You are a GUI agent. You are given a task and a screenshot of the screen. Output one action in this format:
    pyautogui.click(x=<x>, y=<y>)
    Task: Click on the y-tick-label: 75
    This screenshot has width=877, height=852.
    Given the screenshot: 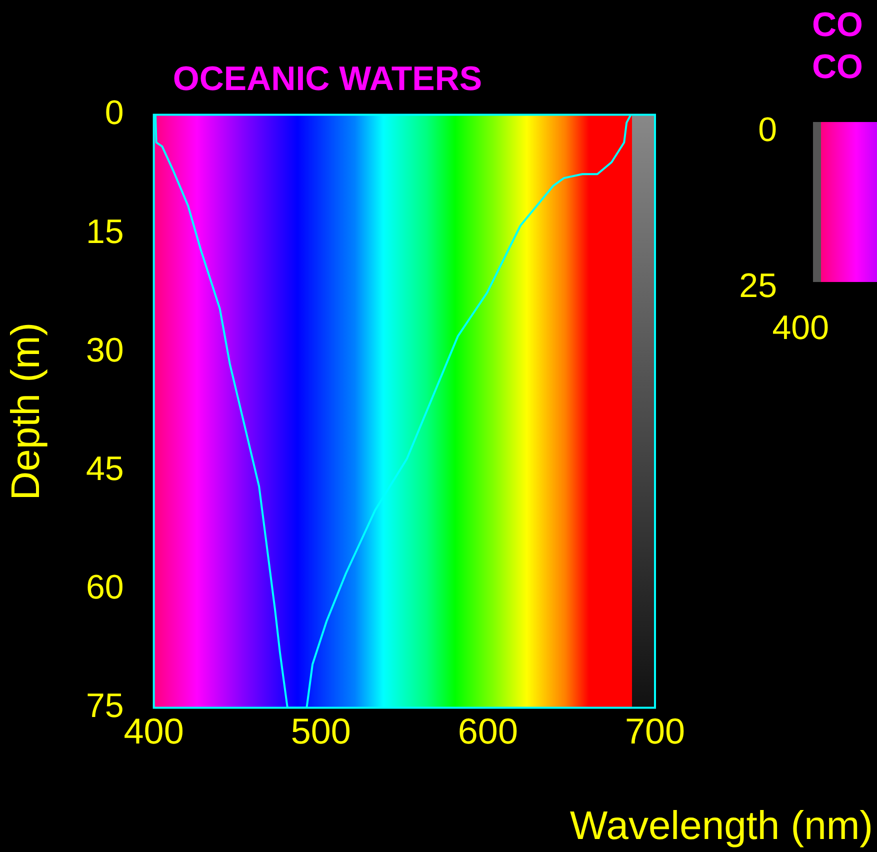 What is the action you would take?
    pyautogui.click(x=105, y=706)
    